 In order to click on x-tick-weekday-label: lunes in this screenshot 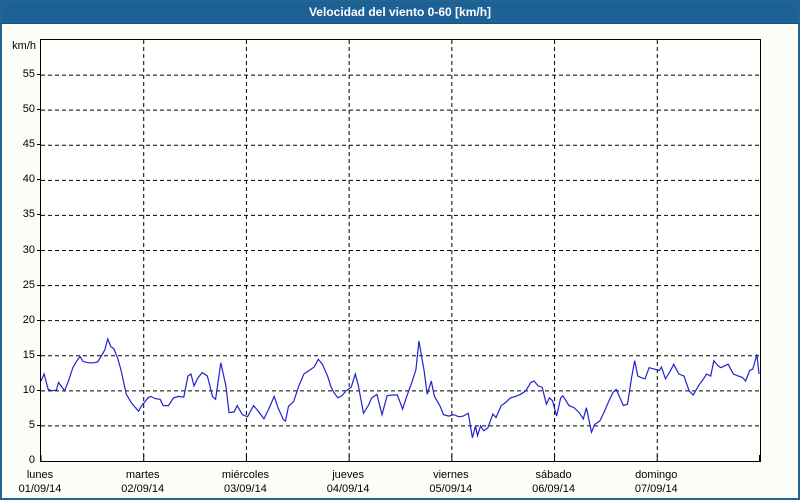, I will do `click(40, 475)`.